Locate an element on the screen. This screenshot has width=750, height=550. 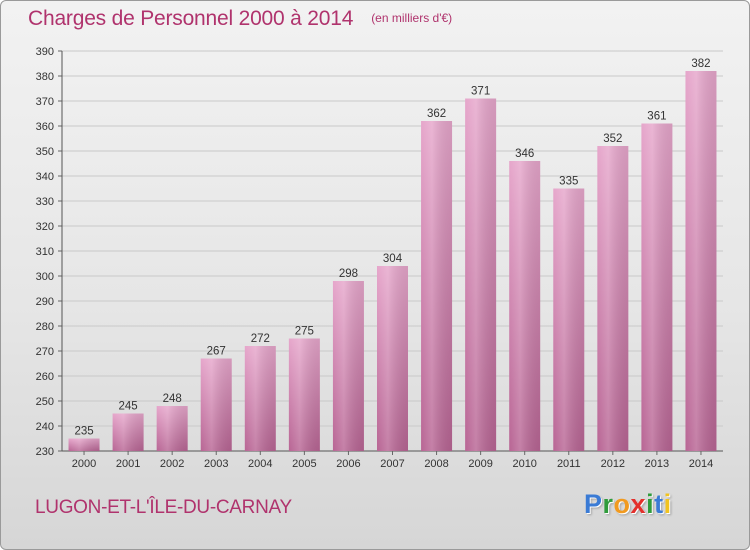
data-label: 245 is located at coordinates (128, 407).